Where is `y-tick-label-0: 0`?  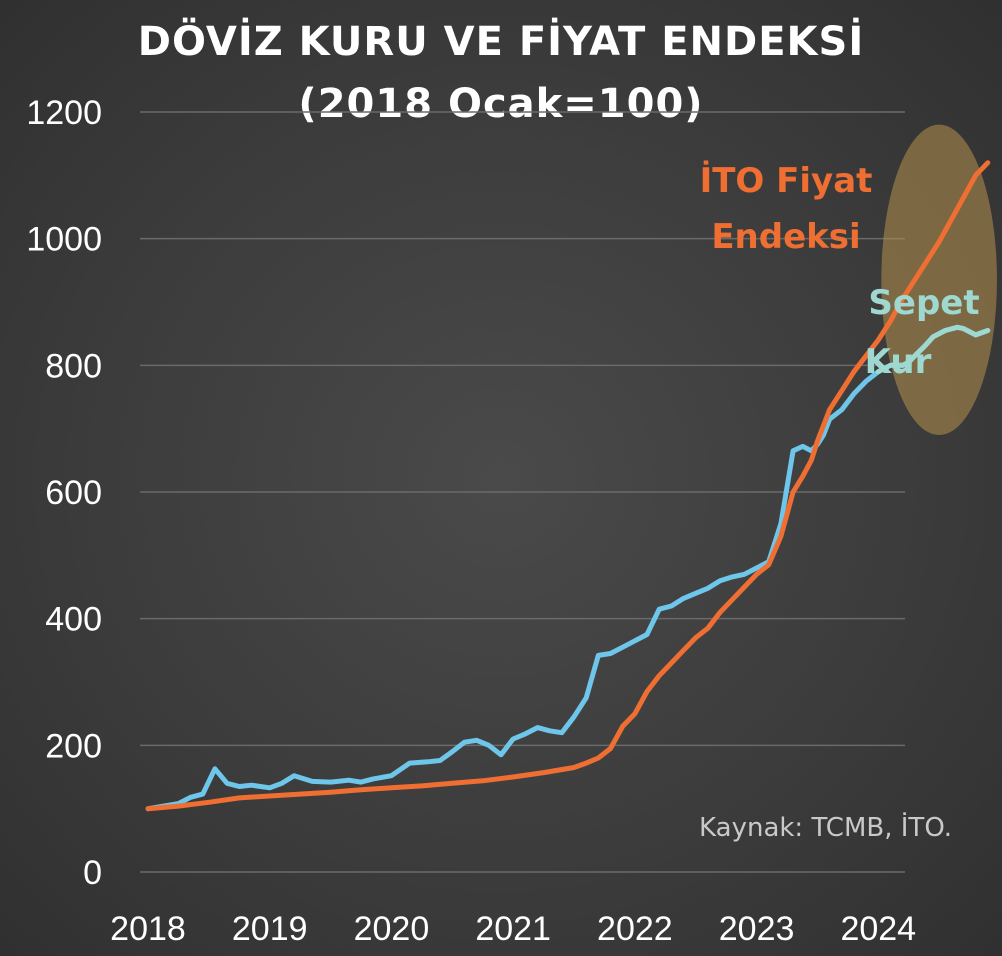
y-tick-label-0: 0 is located at coordinates (92, 873).